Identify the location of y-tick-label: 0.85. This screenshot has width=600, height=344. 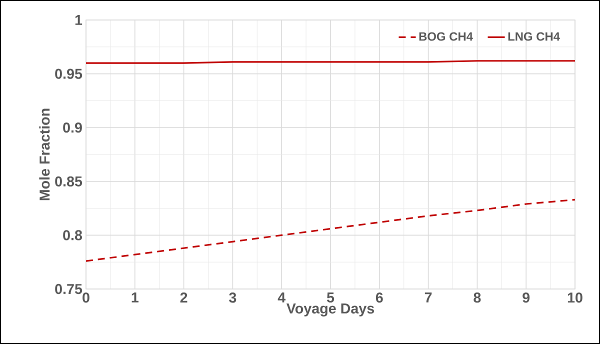
(68, 181).